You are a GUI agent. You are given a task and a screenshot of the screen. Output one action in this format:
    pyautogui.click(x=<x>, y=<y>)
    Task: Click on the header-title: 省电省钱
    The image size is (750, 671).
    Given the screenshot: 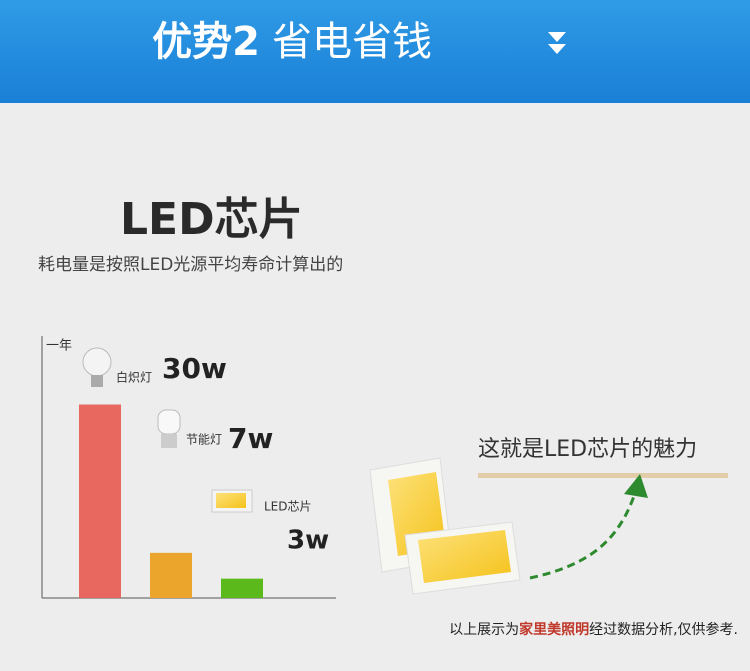 What is the action you would take?
    pyautogui.click(x=352, y=42)
    